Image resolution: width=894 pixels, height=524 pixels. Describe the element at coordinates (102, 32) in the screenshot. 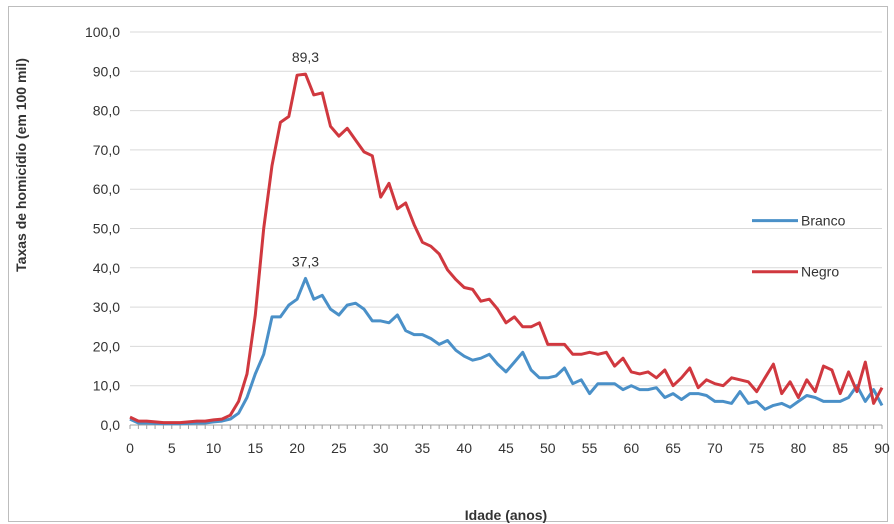

I see `y-tick-label: 100,0` at that location.